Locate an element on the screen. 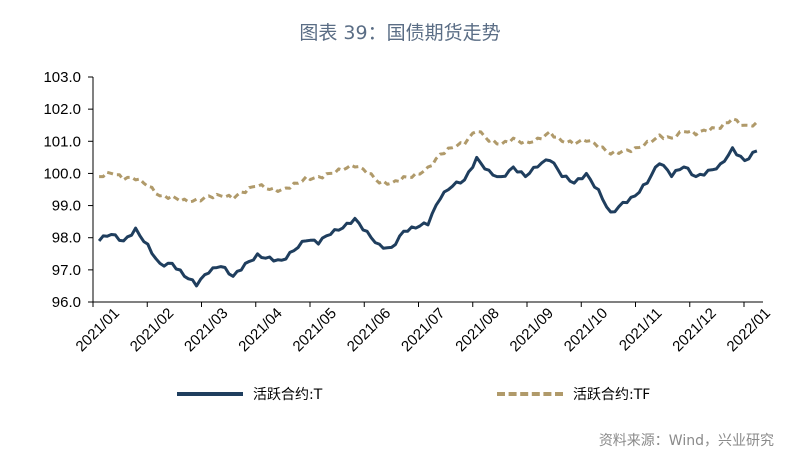 The height and width of the screenshot is (469, 800). x-tick-label: 2021/09 is located at coordinates (532, 330).